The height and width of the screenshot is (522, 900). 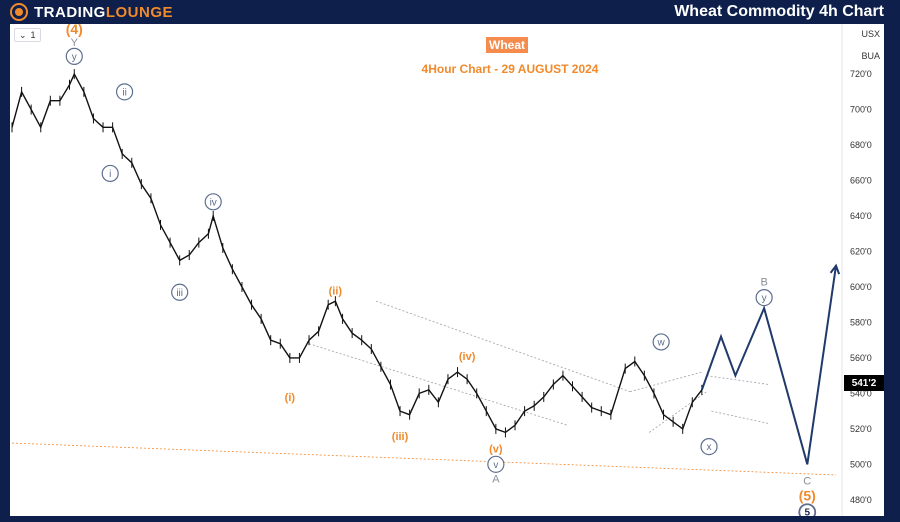 I want to click on wave-label-text: A, so click(x=496, y=480).